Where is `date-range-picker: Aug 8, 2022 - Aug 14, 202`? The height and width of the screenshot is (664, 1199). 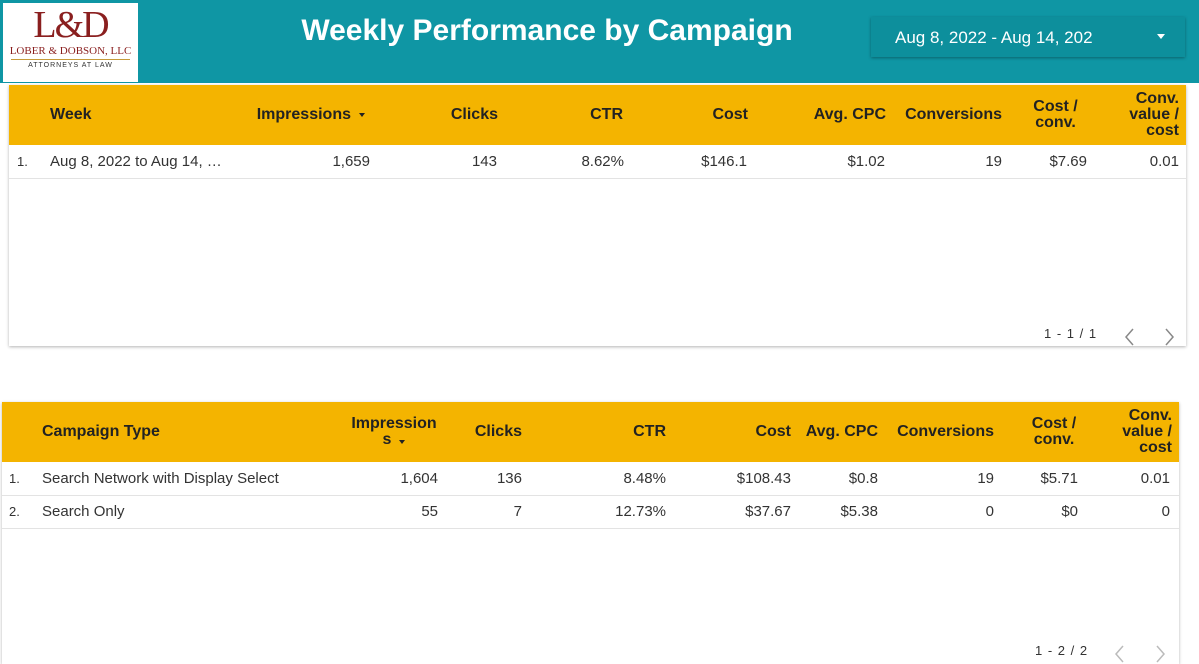
date-range-picker: Aug 8, 2022 - Aug 14, 202 is located at coordinates (1028, 37).